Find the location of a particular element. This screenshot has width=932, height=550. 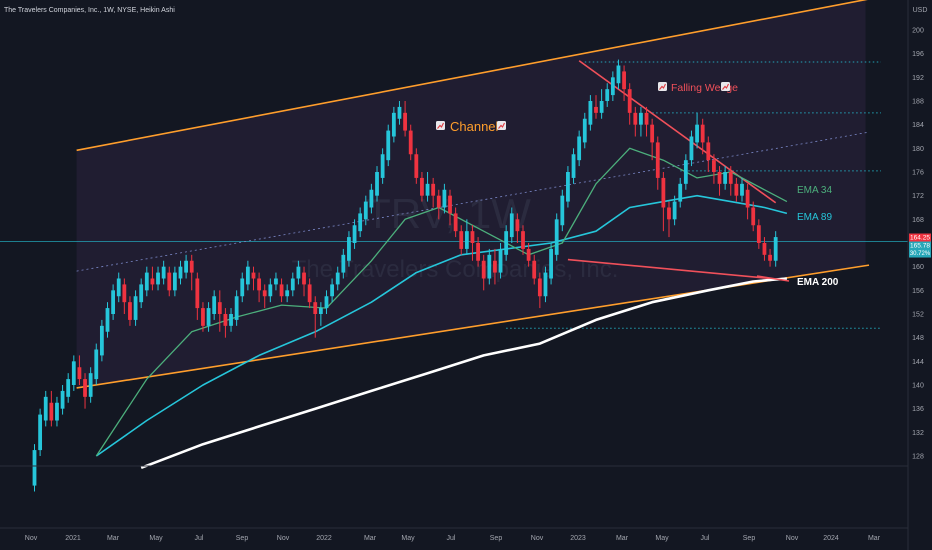

time-tick: 2023 is located at coordinates (578, 538).